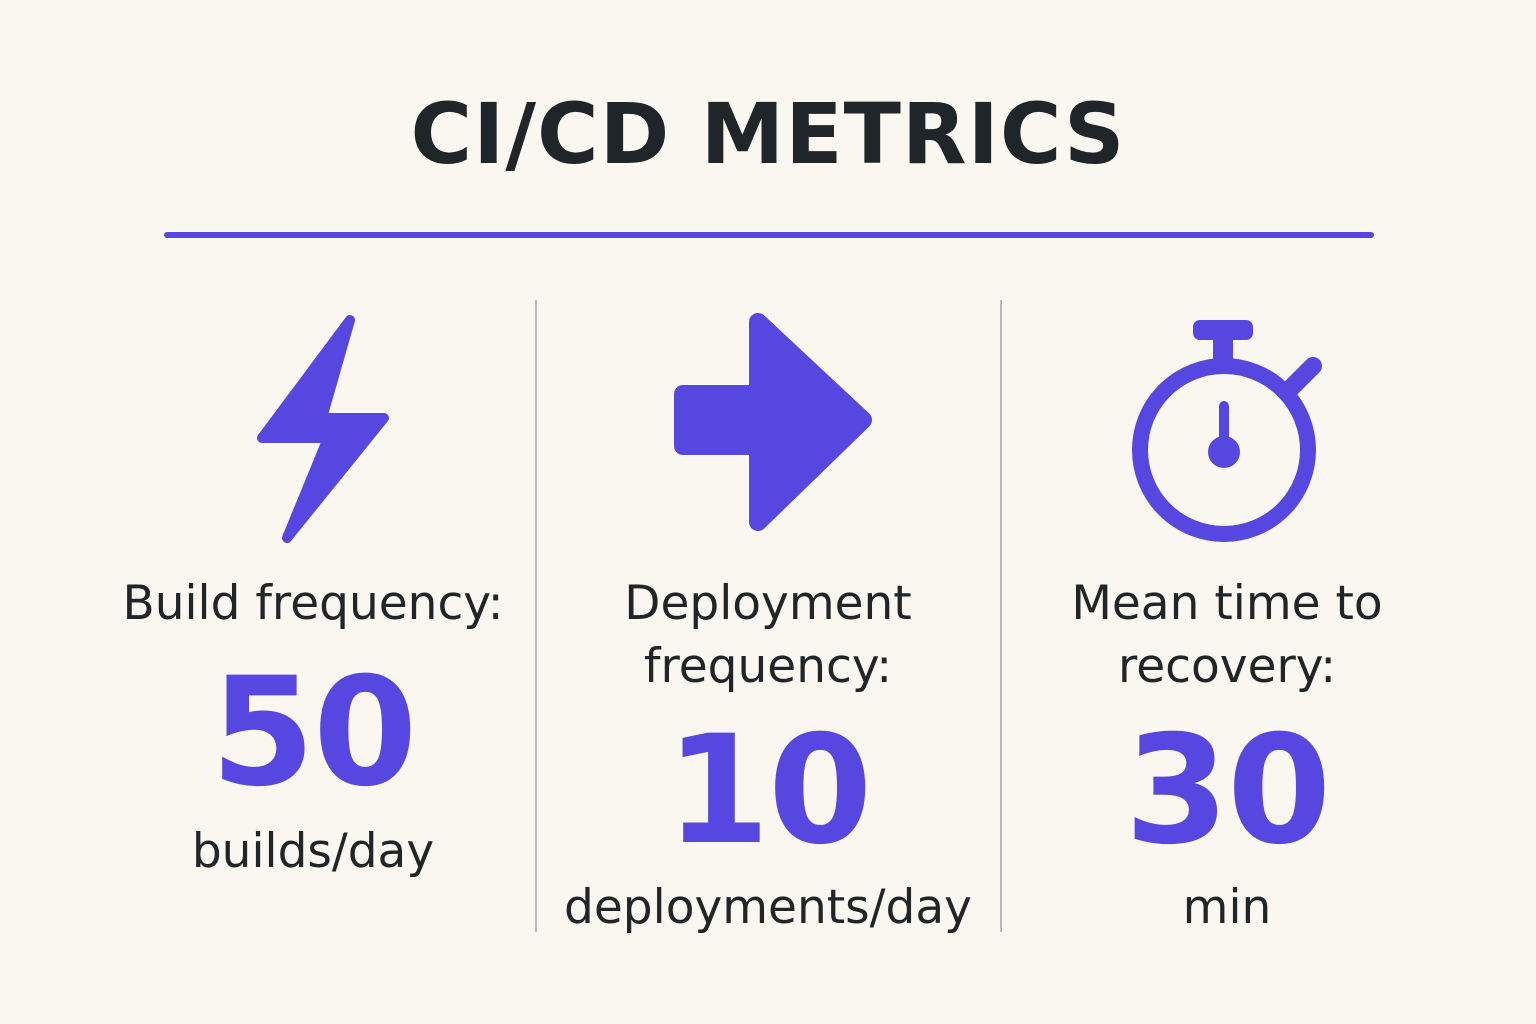 The image size is (1536, 1024). Describe the element at coordinates (1227, 431) in the screenshot. I see `stopwatch-icon` at that location.